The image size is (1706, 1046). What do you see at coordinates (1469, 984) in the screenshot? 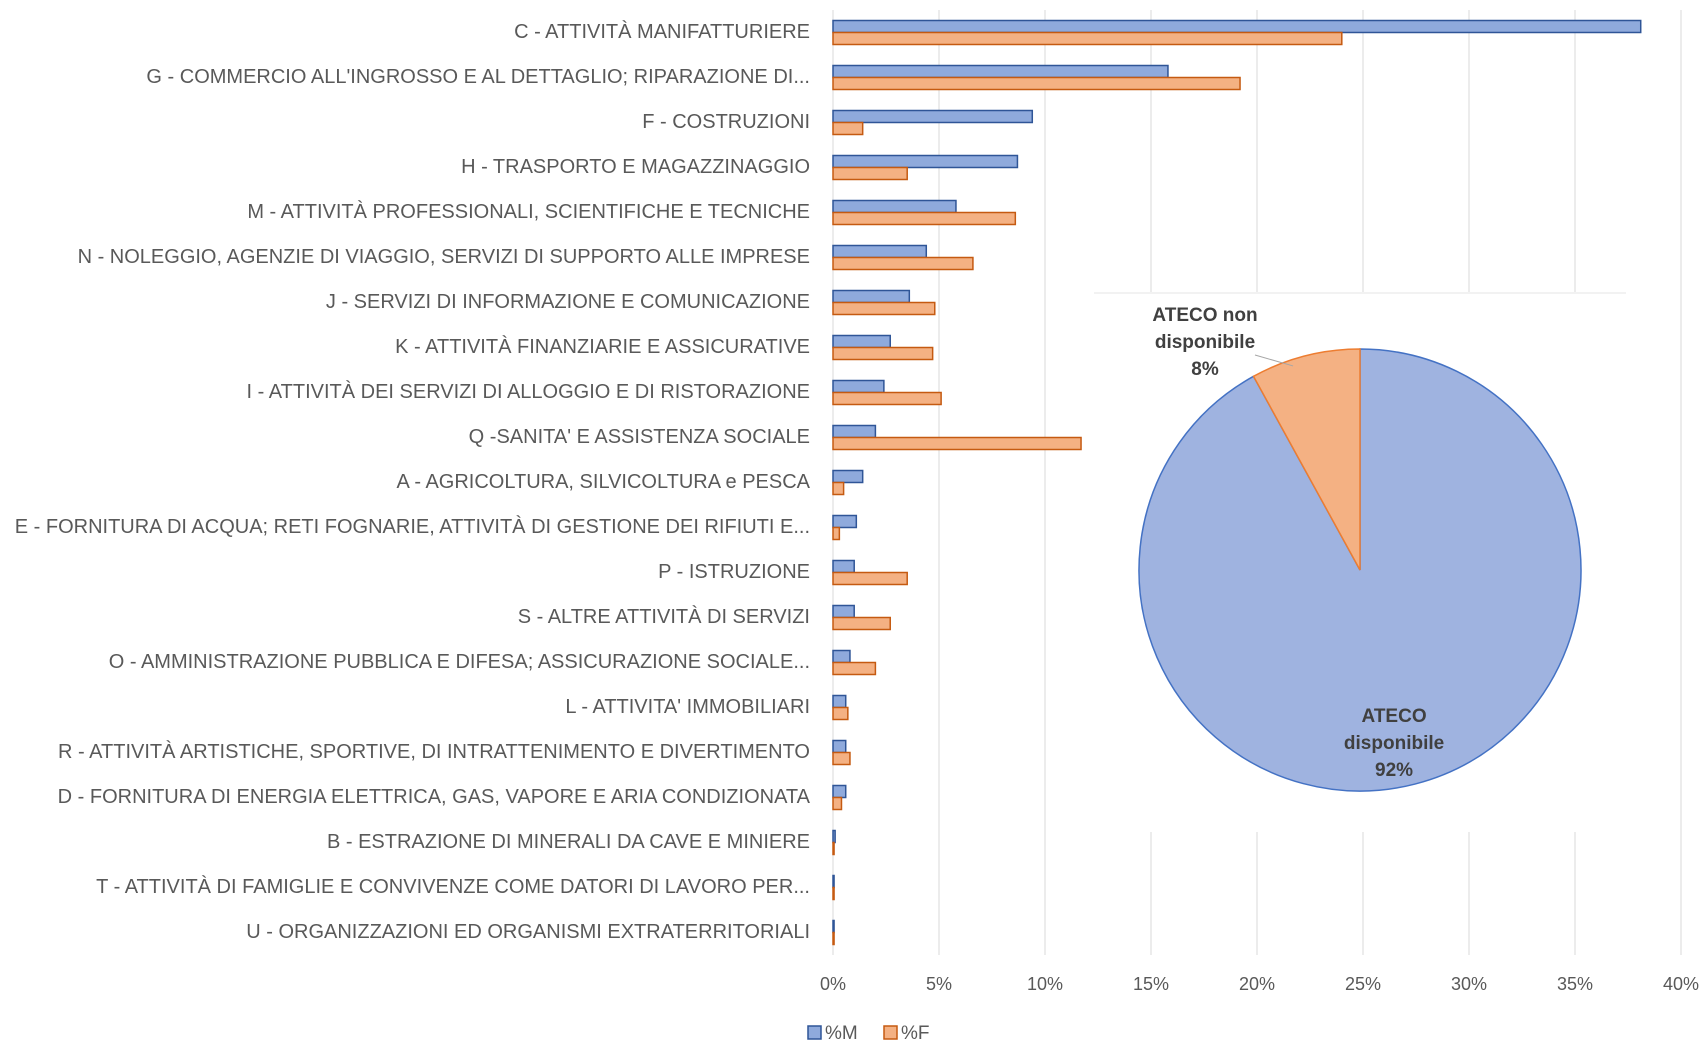
I see `x-tick-label: 30%` at bounding box center [1469, 984].